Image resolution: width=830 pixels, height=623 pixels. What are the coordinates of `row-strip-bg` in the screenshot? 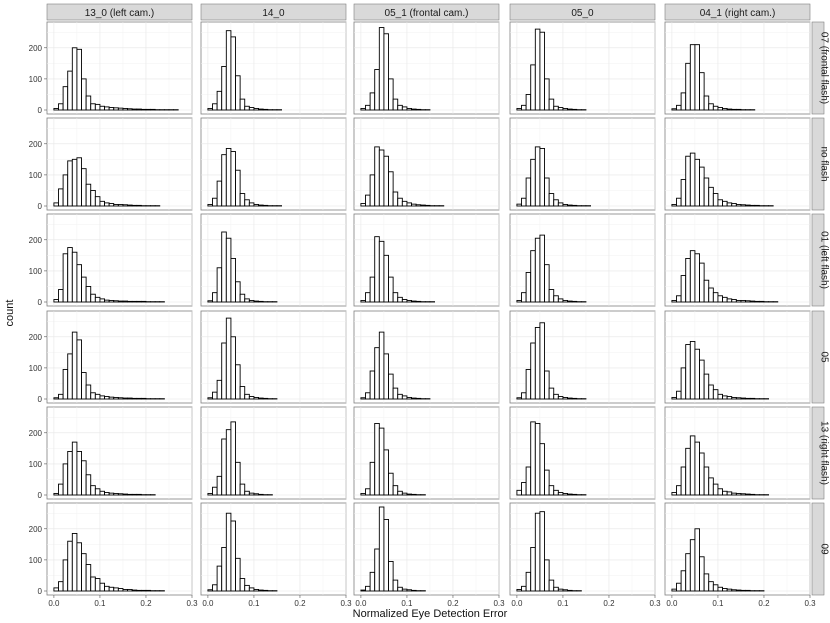 It's located at (818, 453).